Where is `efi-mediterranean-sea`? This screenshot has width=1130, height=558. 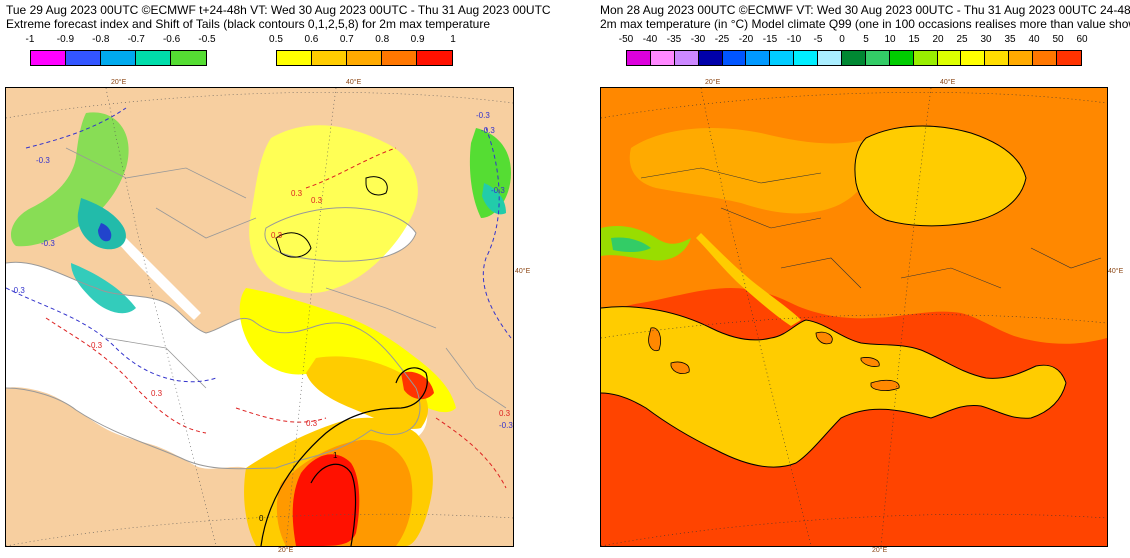 efi-mediterranean-sea is located at coordinates (217, 366).